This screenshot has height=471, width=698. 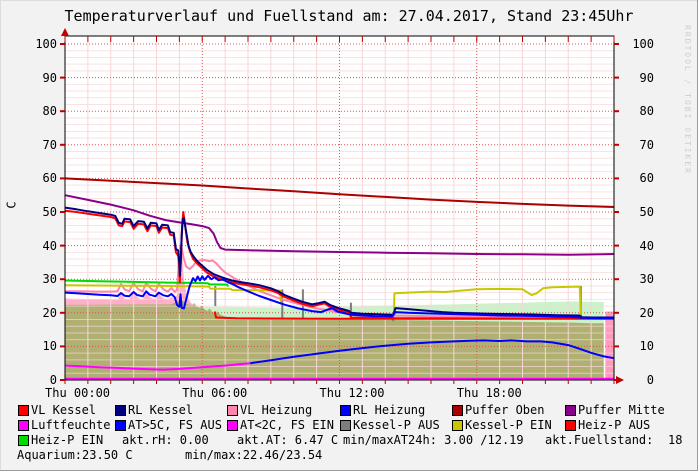 I want to click on series-at-above-5c, so click(x=432, y=352).